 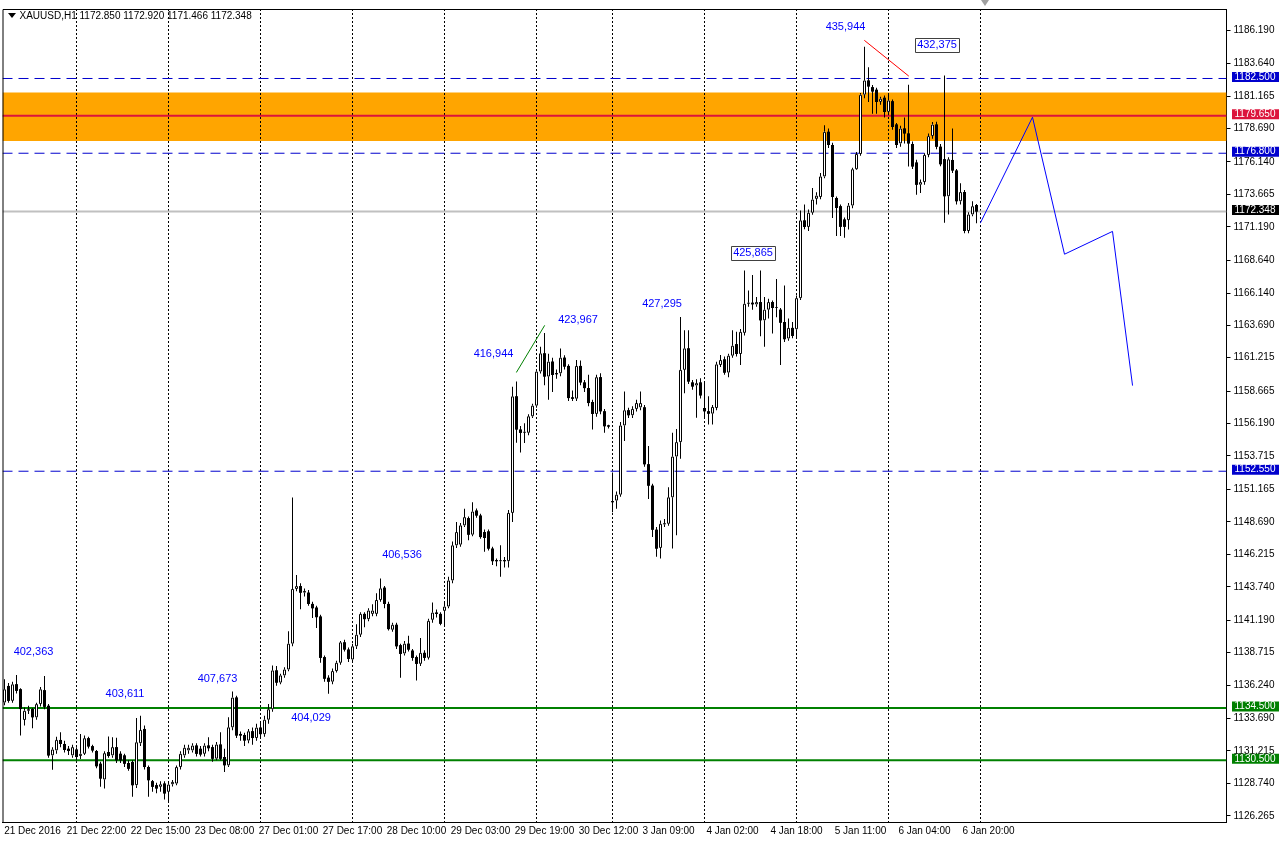 What do you see at coordinates (845, 26) in the screenshot?
I see `annotation: 435,944` at bounding box center [845, 26].